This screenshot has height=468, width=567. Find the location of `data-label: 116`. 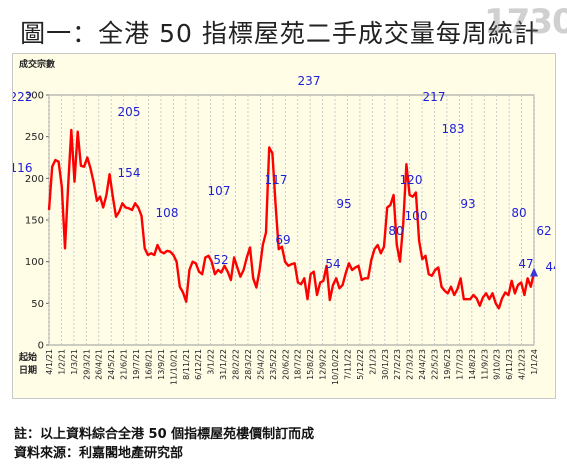

data-label: 116 is located at coordinates (22, 168).